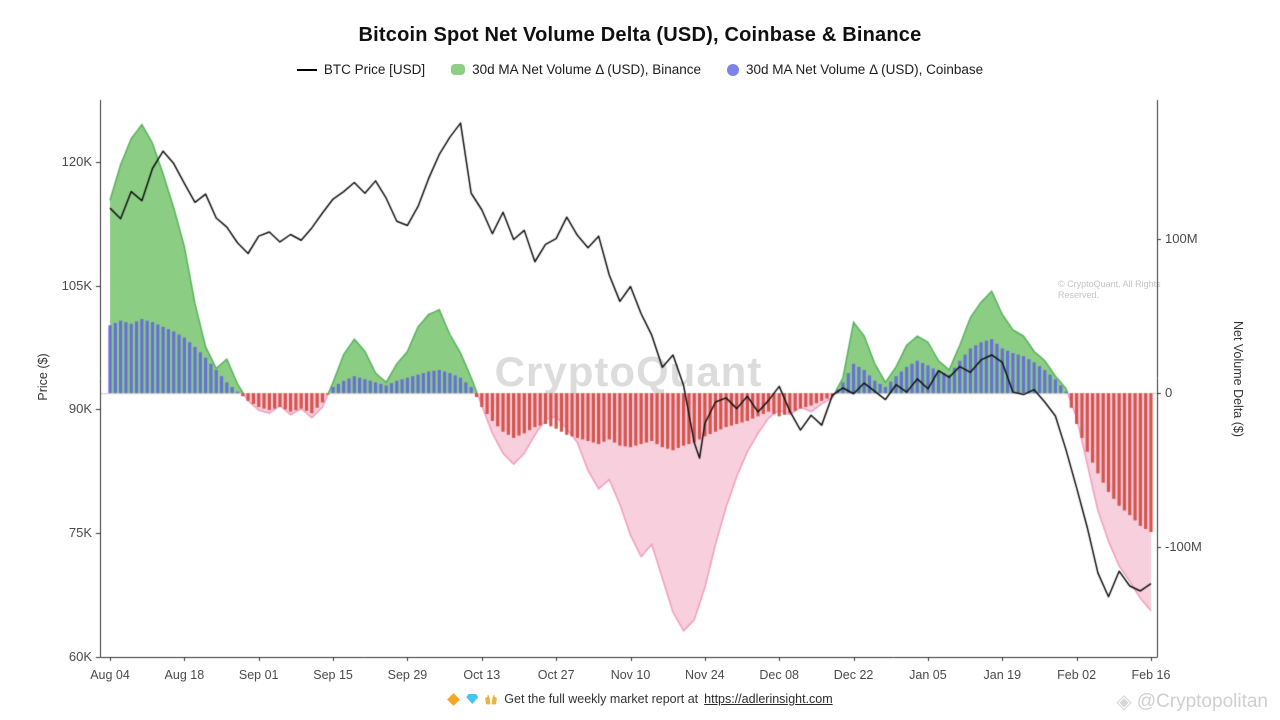 The width and height of the screenshot is (1280, 720). What do you see at coordinates (768, 699) in the screenshot?
I see `report-link: https://adlerinsight.com` at bounding box center [768, 699].